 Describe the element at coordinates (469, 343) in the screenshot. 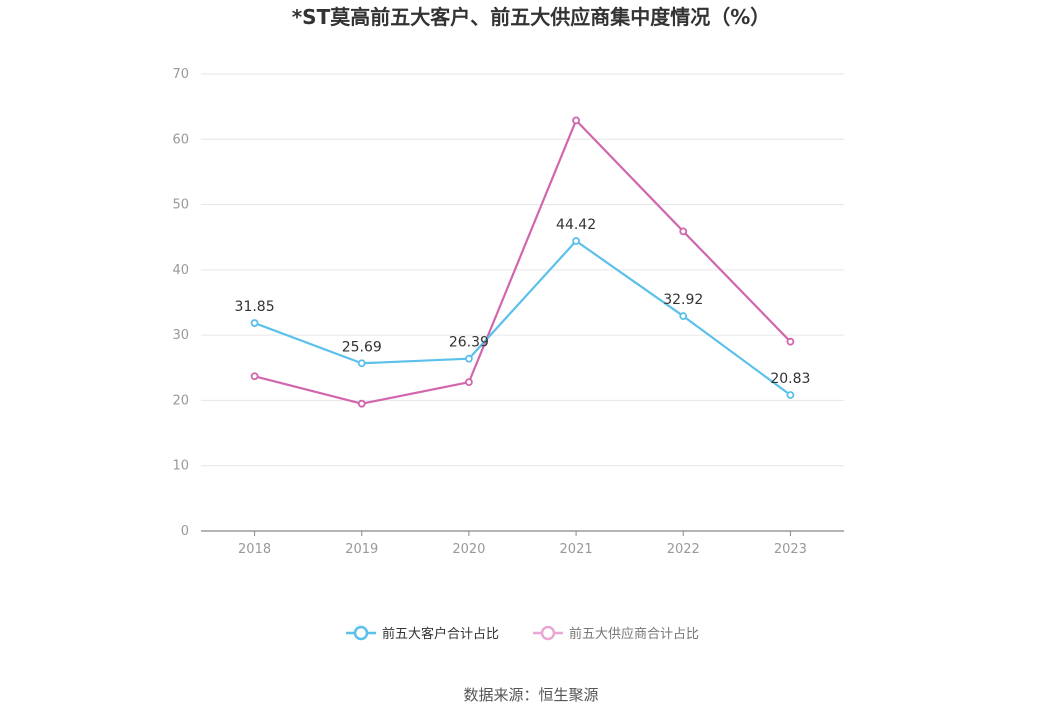

I see `data-label: 26.39` at that location.